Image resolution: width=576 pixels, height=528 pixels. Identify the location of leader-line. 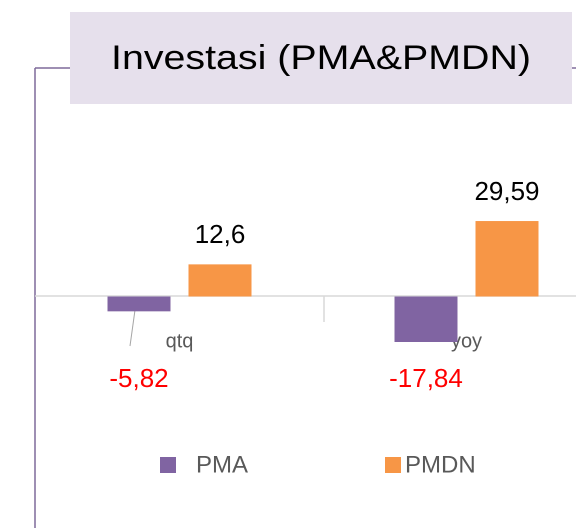
(132, 328).